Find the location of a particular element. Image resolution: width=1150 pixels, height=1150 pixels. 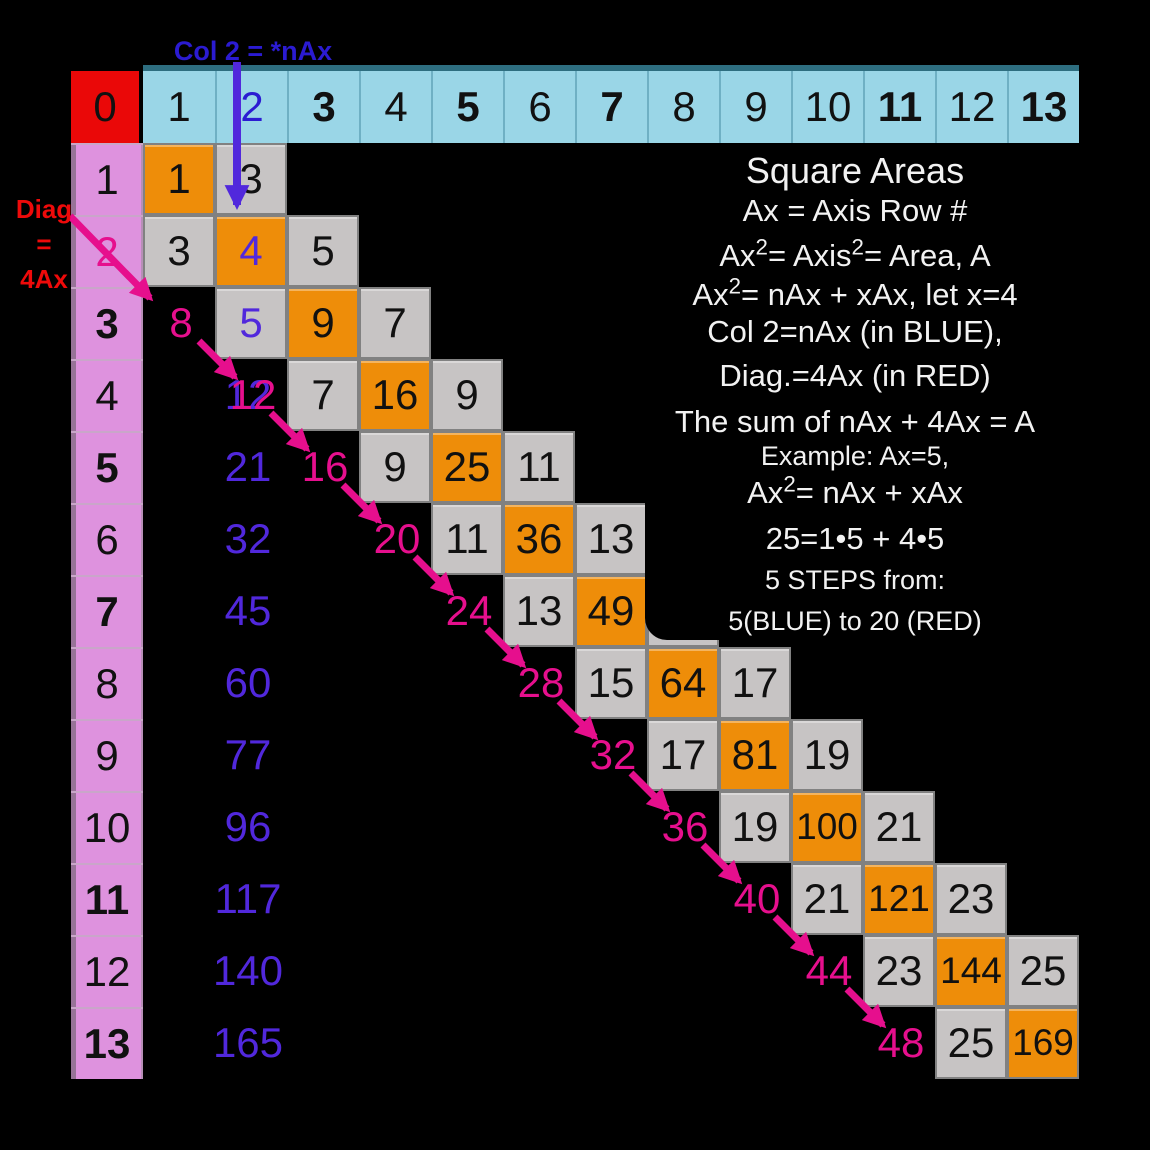

axis-row-label-1: 1 is located at coordinates (107, 179).